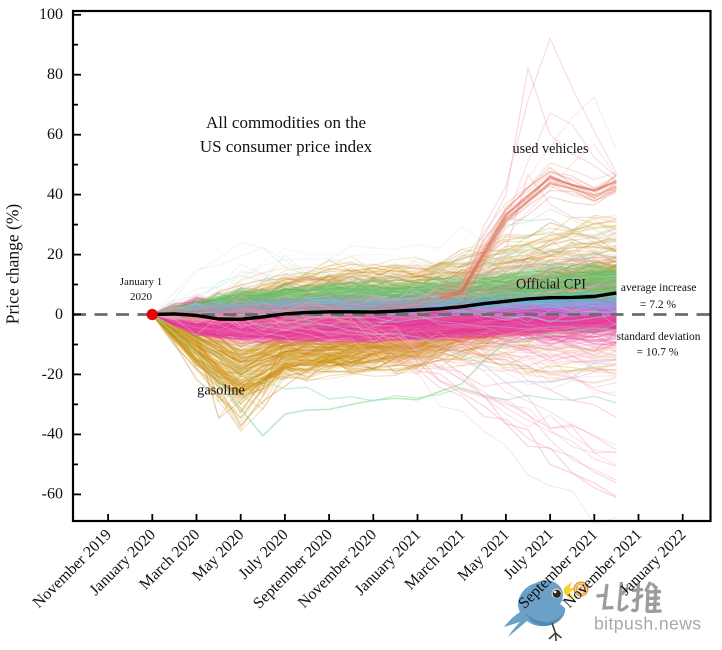  Describe the element at coordinates (51, 14) in the screenshot. I see `svg-text: 100` at that location.